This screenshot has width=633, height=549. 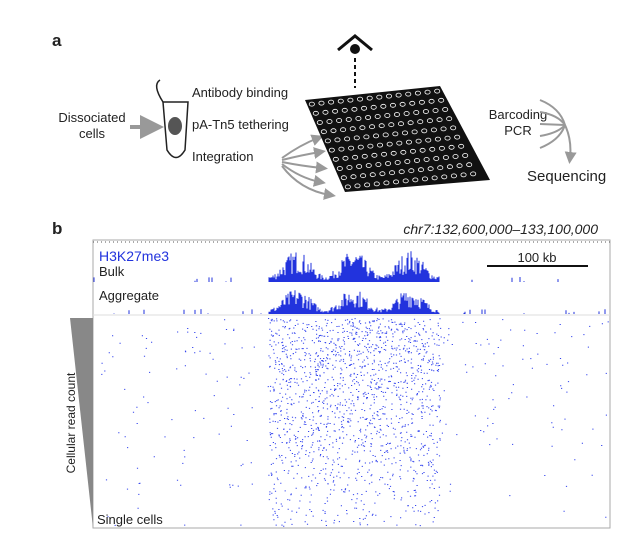 What do you see at coordinates (558, 131) in the screenshot?
I see `merge-arrows` at bounding box center [558, 131].